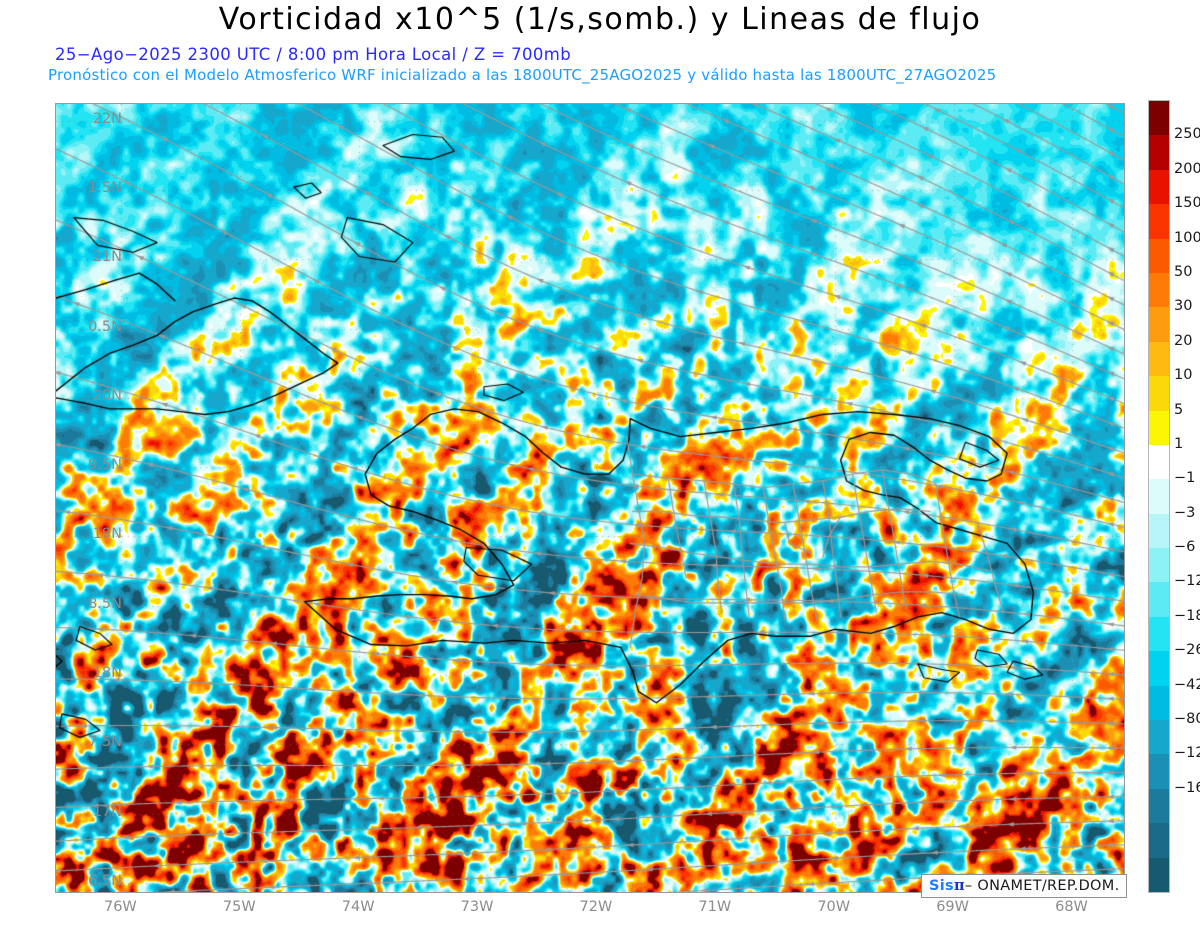 This screenshot has height=927, width=1200. What do you see at coordinates (1187, 615) in the screenshot?
I see `colorbar-tick-label: −18` at bounding box center [1187, 615].